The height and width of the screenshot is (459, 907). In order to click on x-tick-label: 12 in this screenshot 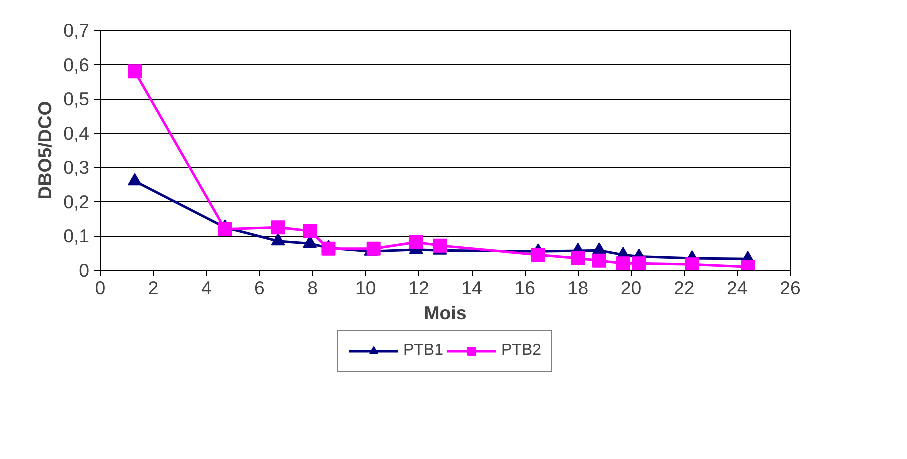, I will do `click(419, 288)`.